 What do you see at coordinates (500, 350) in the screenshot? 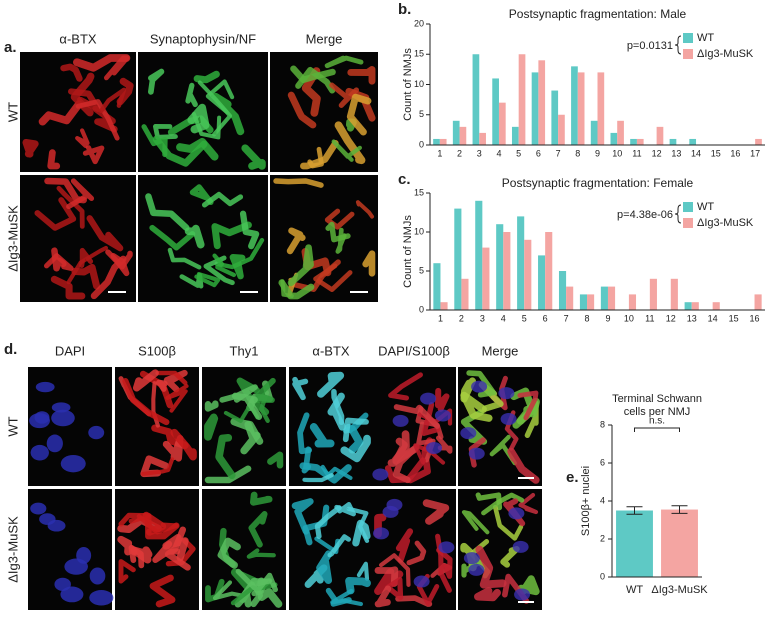
I see `column-header: Merge` at bounding box center [500, 350].